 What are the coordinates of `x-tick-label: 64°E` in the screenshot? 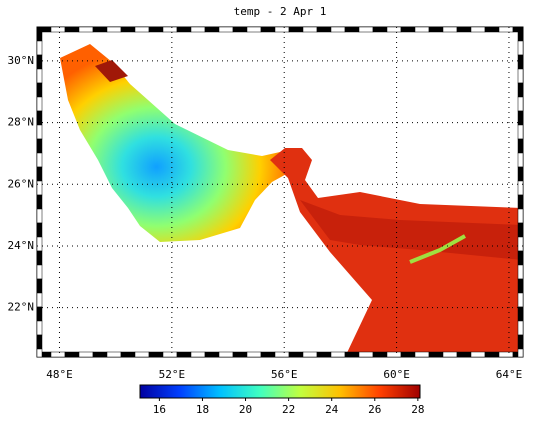 It's located at (509, 374).